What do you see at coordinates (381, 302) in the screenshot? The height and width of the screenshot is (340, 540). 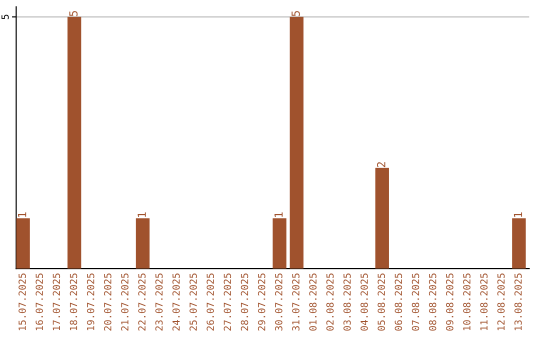 I see `x-tick-label: 05.08.2025` at bounding box center [381, 302].